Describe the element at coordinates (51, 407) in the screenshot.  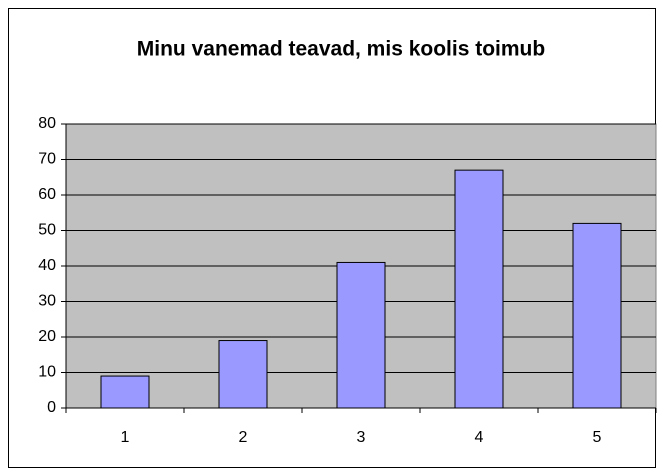
I see `y-tick-label: 0` at that location.